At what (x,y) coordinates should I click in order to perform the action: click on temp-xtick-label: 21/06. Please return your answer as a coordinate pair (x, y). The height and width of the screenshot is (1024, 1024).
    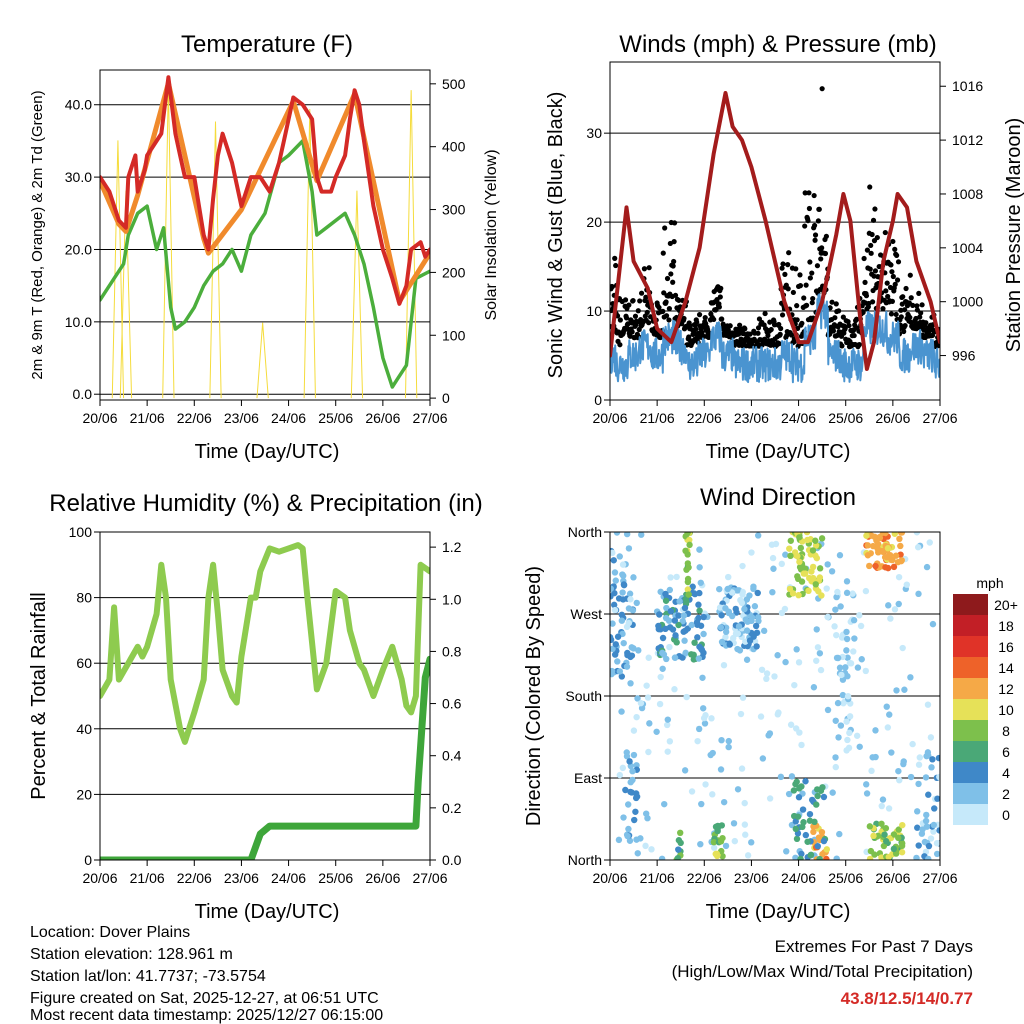
    Looking at the image, I should click on (147, 418).